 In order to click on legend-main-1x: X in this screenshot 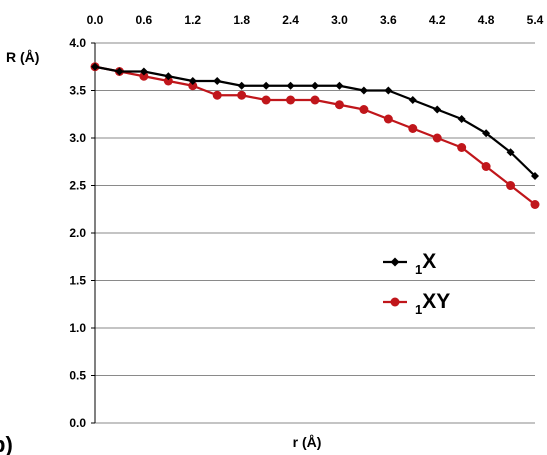, I will do `click(429, 261)`.